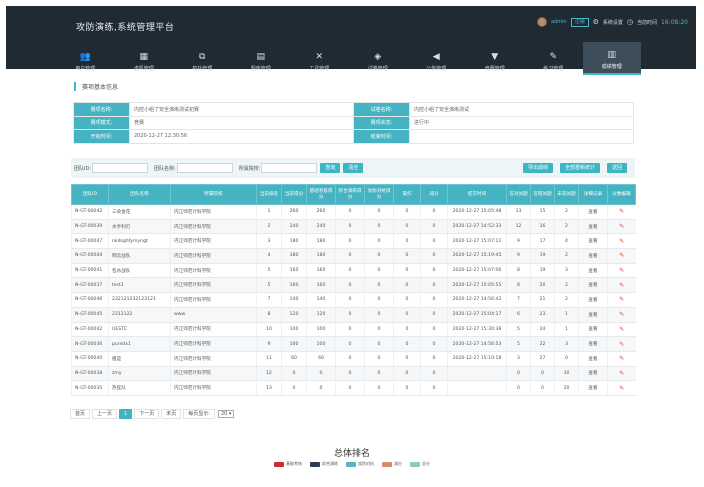  Describe the element at coordinates (436, 58) in the screenshot. I see `nav-item-announce: ◀ 公告管理` at that location.